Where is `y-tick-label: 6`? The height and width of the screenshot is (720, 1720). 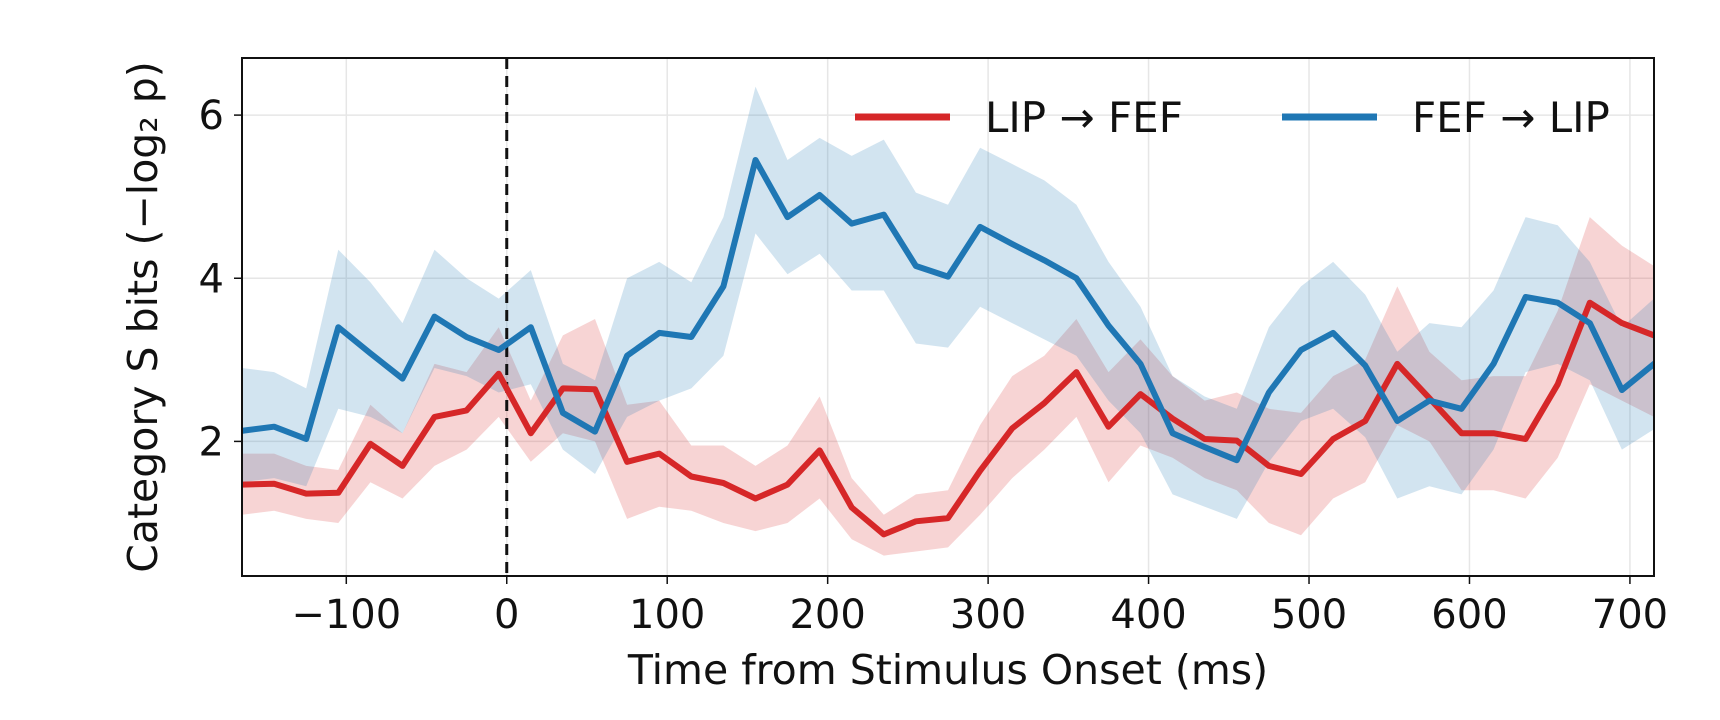 y-tick-label: 6 is located at coordinates (211, 116).